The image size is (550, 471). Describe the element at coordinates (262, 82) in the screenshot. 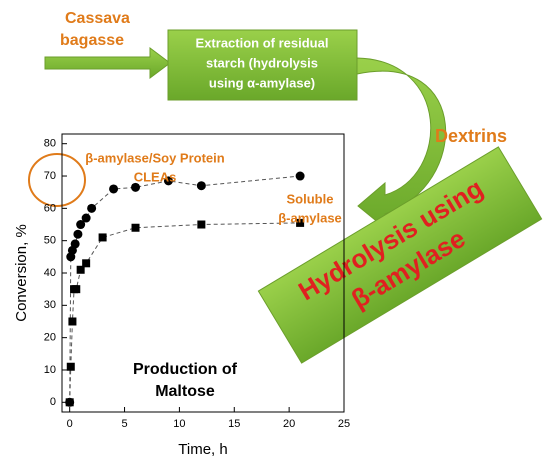

I see `step-label: using α-amylase)` at that location.